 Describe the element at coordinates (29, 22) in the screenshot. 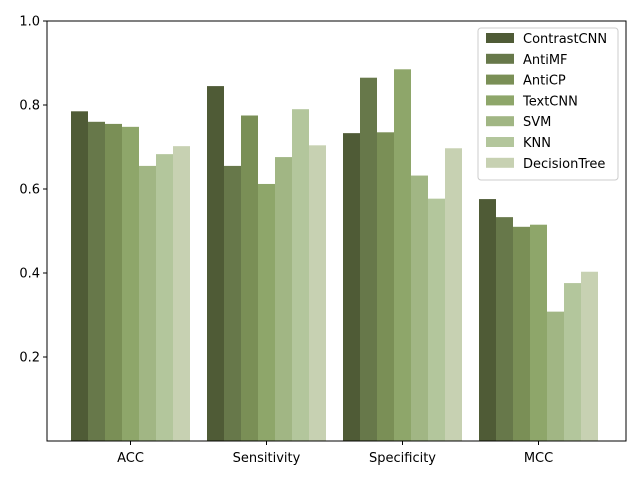

I see `y-tick-label: 1.0` at that location.